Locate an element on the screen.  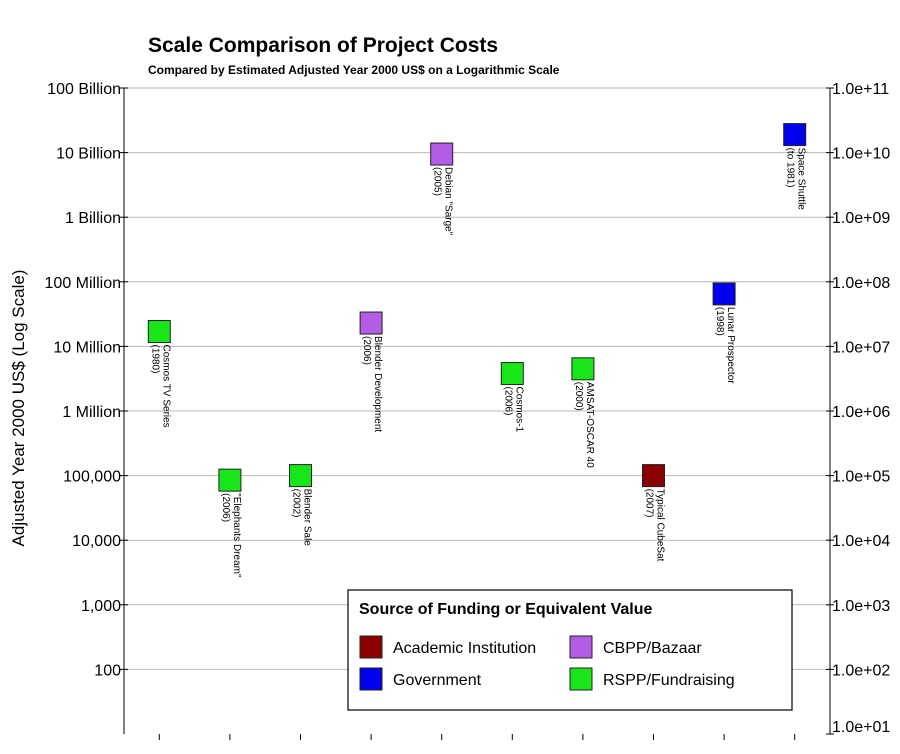
legend-entry-label: RSPP/Fundraising is located at coordinates (669, 680).